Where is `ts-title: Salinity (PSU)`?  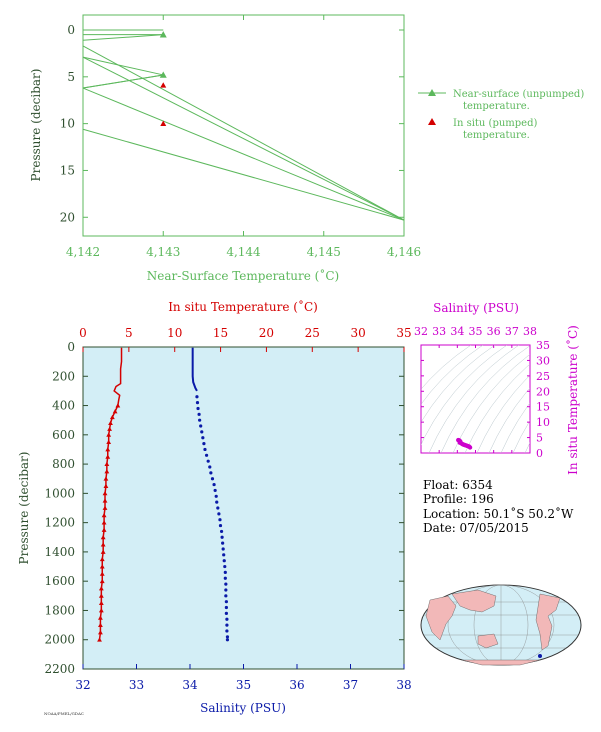
ts-title: Salinity (PSU) is located at coordinates (476, 308).